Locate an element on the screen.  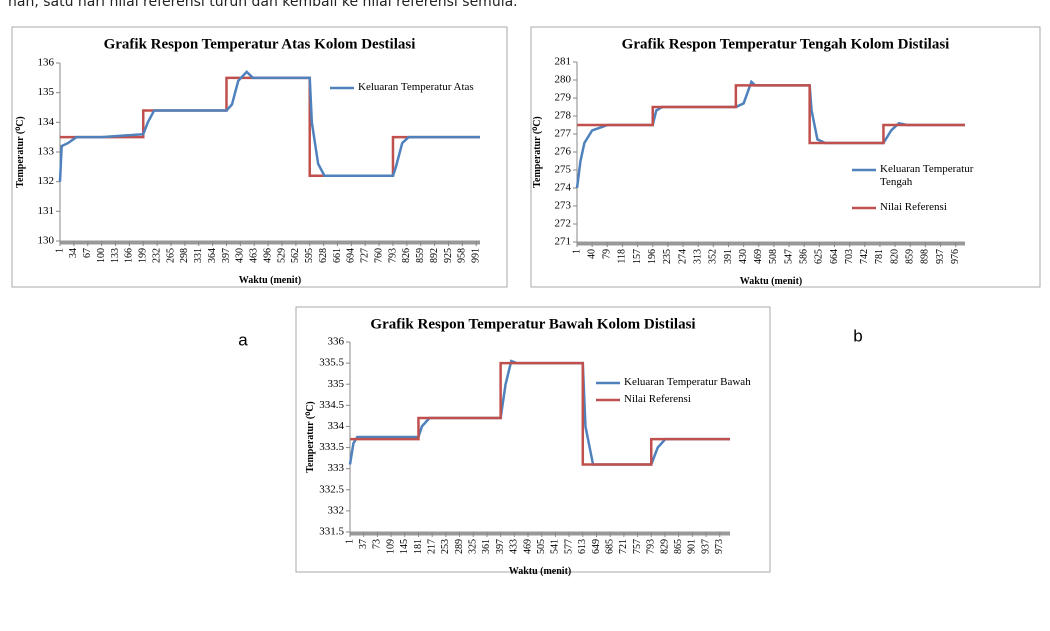
x-tick-label: 166 is located at coordinates (129, 255).